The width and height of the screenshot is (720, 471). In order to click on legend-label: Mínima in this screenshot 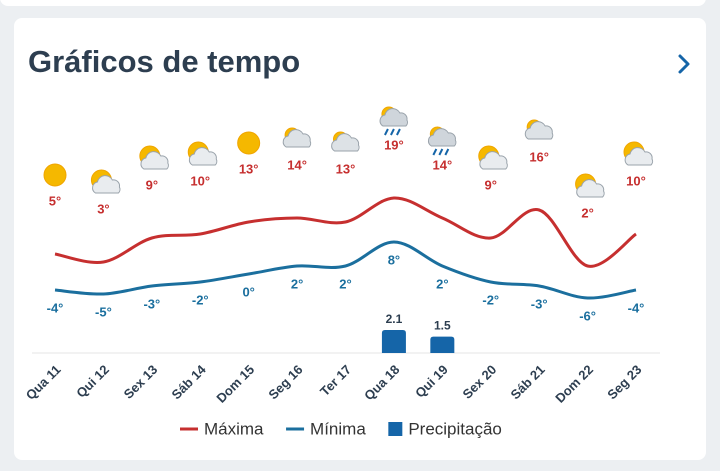, I will do `click(338, 428)`.